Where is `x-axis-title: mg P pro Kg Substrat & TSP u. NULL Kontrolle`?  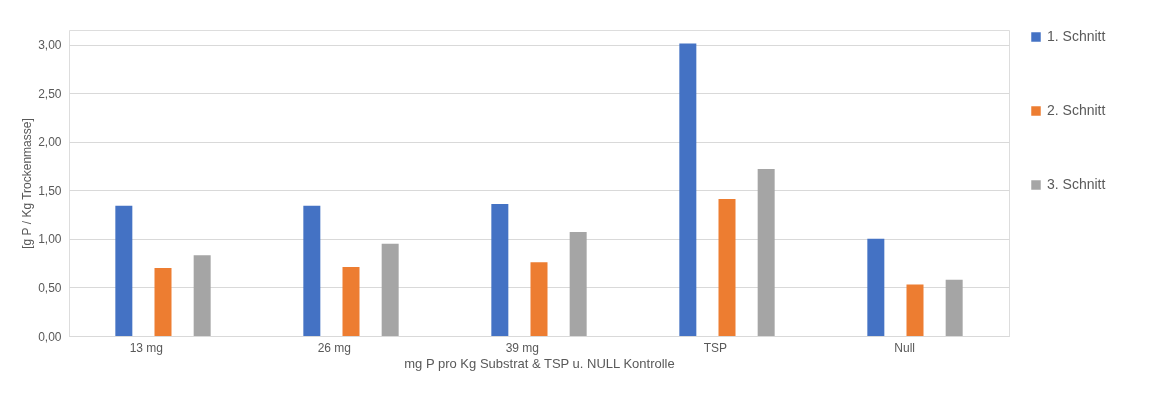
x-axis-title: mg P pro Kg Substrat & TSP u. NULL Kontrolle is located at coordinates (539, 363).